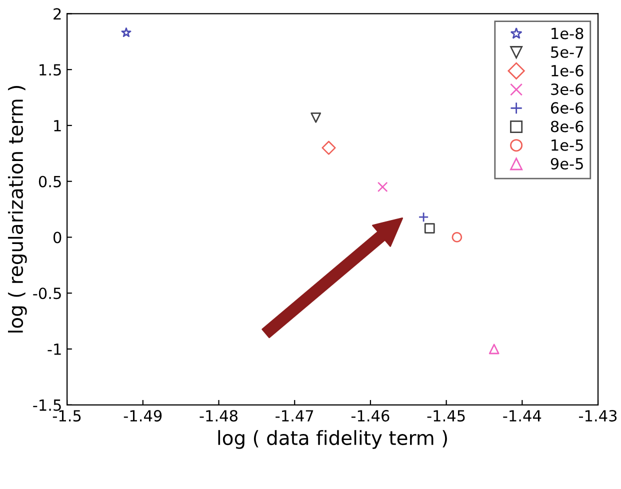 Image resolution: width=621 pixels, height=489 pixels. What do you see at coordinates (54, 349) in the screenshot?
I see `y-tick-label: -1` at bounding box center [54, 349].